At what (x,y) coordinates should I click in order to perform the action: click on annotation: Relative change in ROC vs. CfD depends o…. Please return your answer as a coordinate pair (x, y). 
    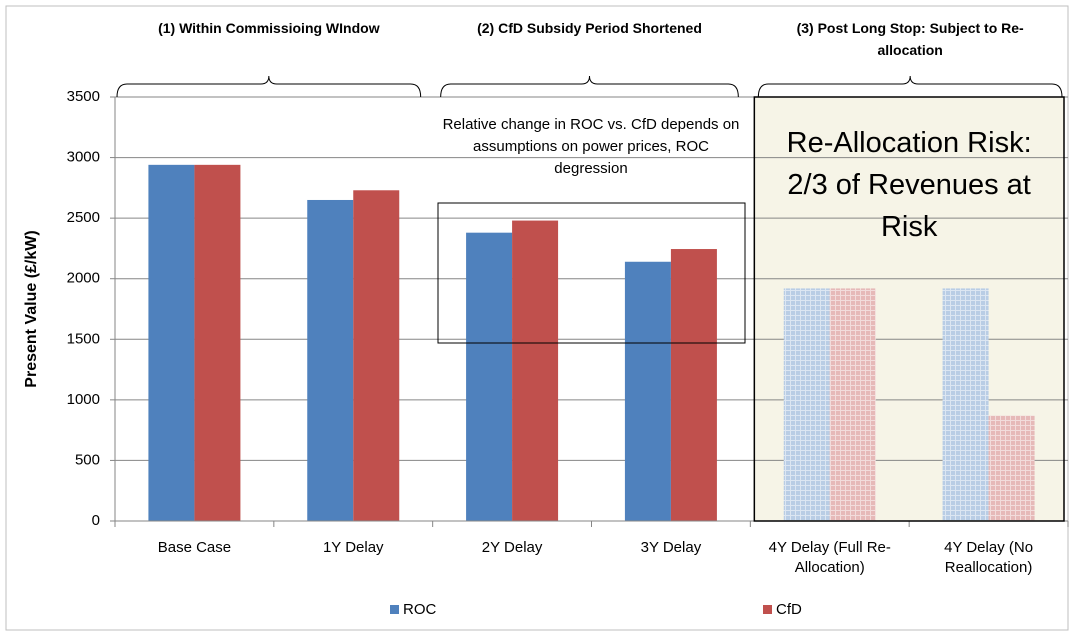
    Looking at the image, I should click on (591, 146).